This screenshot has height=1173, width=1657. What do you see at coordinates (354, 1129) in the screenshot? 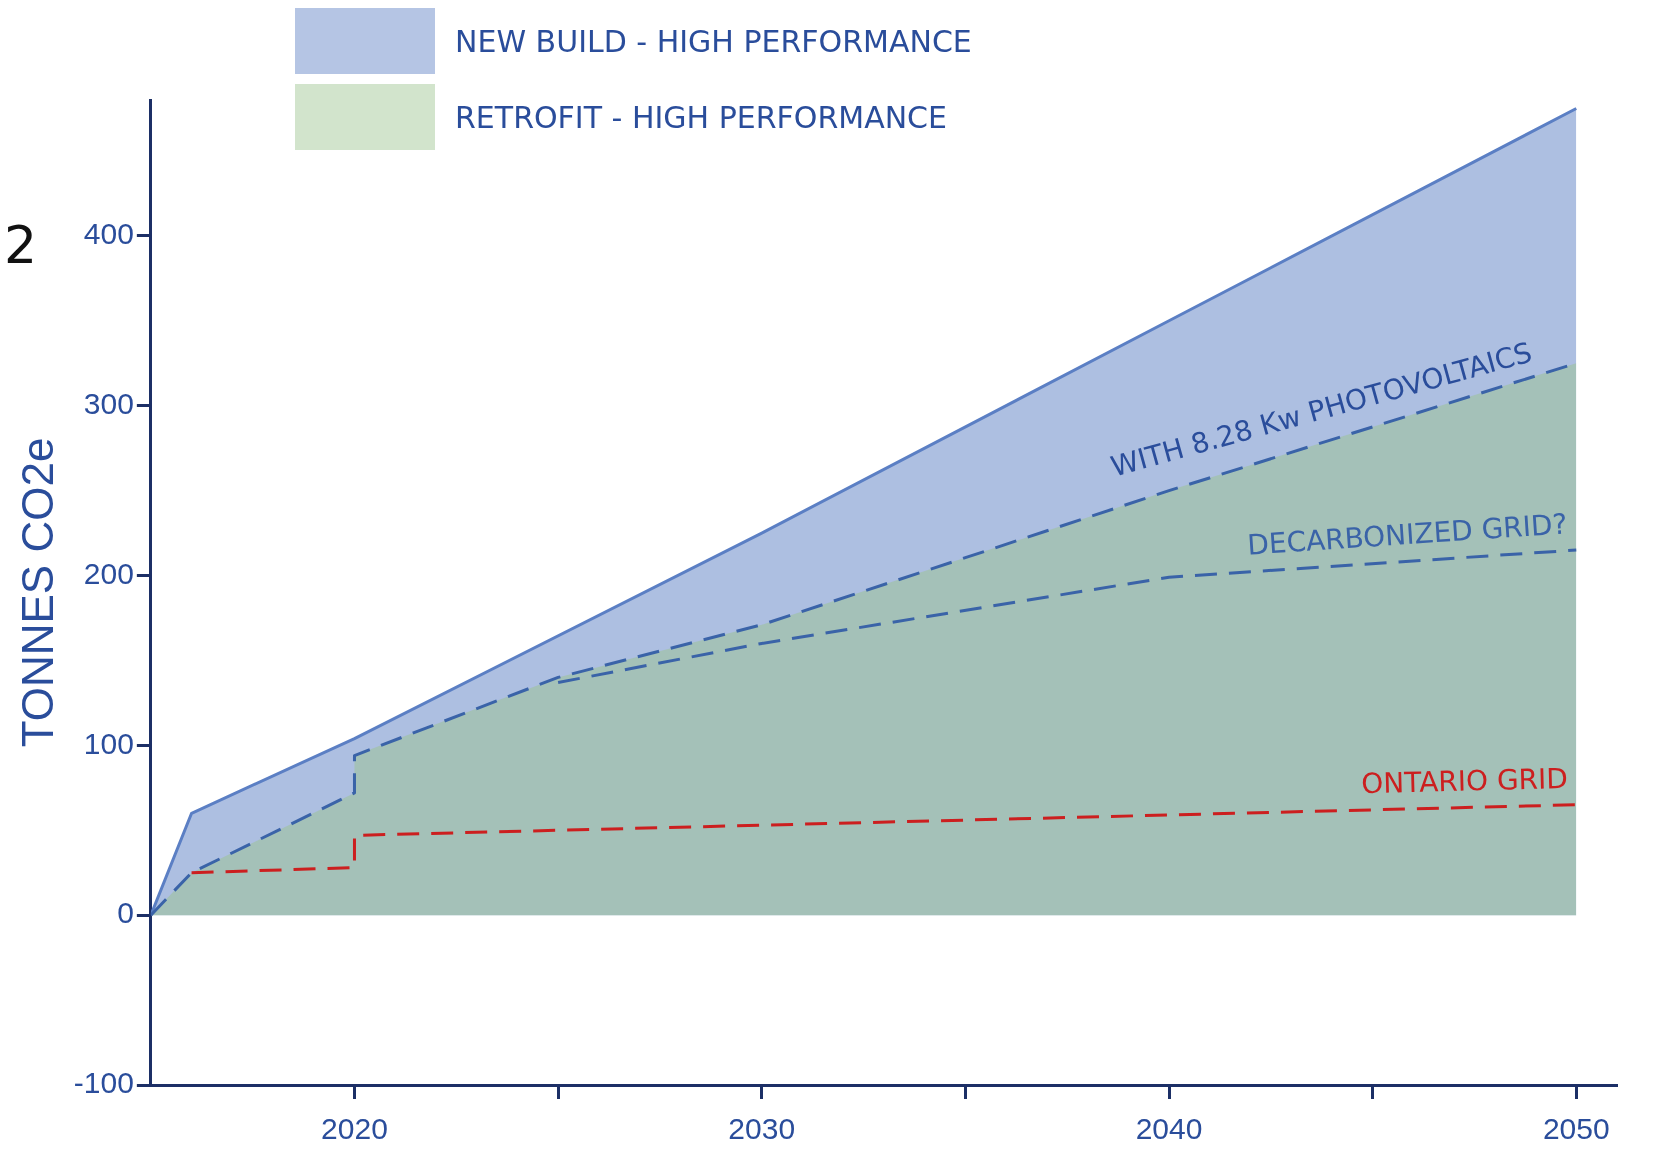
I see `x-tick-label: 2020` at bounding box center [354, 1129].